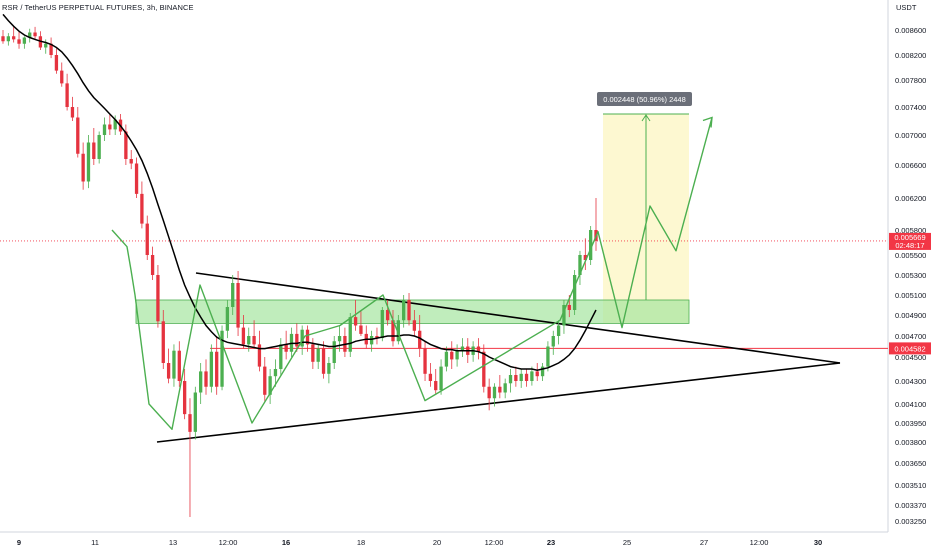  Describe the element at coordinates (437, 542) in the screenshot. I see `x-tick-label: 20` at that location.